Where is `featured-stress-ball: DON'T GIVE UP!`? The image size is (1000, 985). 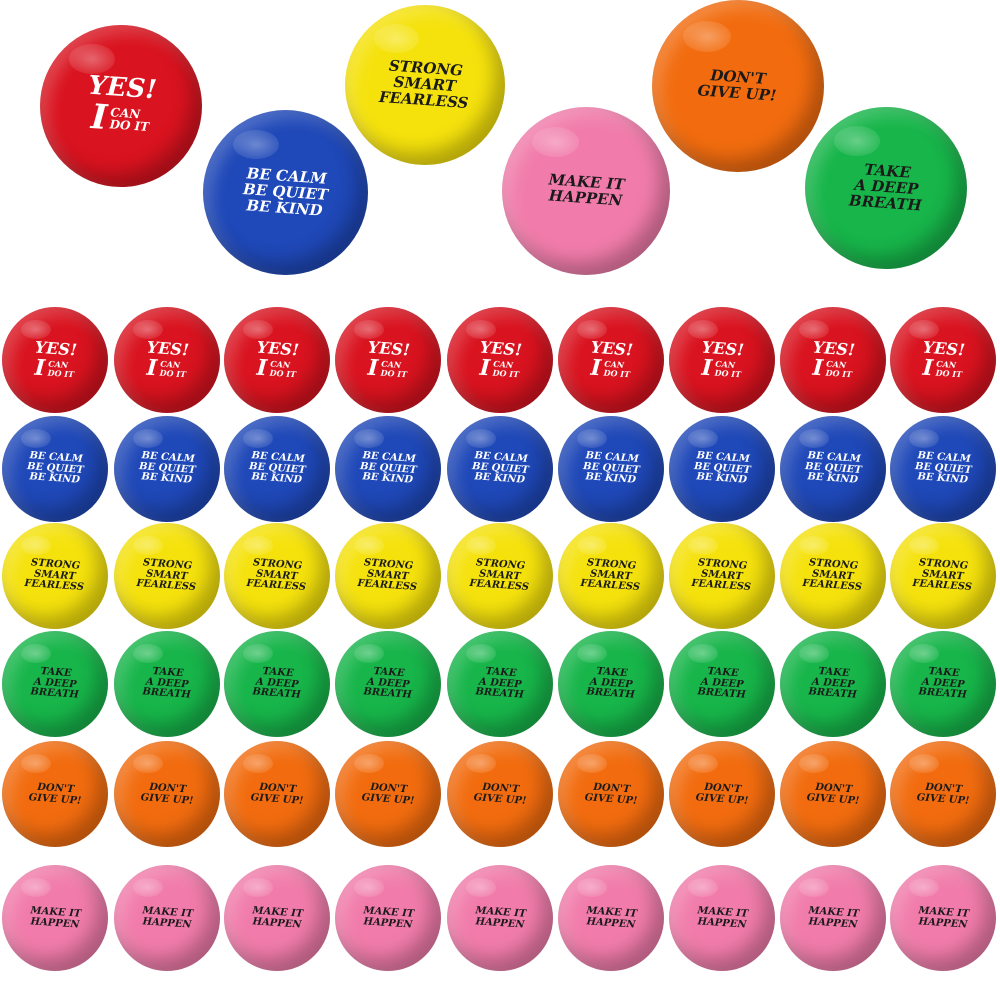
featured-stress-ball: DON'T GIVE UP! is located at coordinates (738, 86).